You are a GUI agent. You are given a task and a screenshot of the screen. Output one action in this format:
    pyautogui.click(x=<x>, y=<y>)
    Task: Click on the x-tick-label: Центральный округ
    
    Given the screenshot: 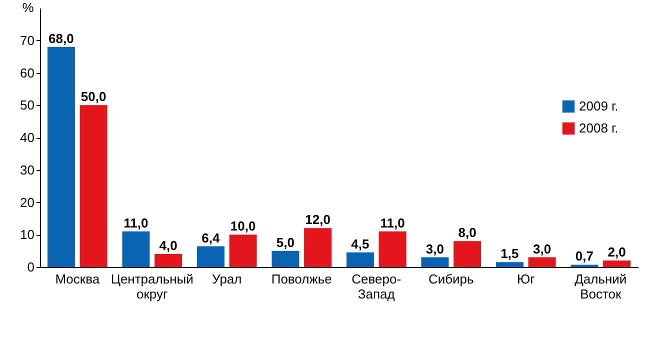 What is the action you would take?
    pyautogui.click(x=152, y=287)
    